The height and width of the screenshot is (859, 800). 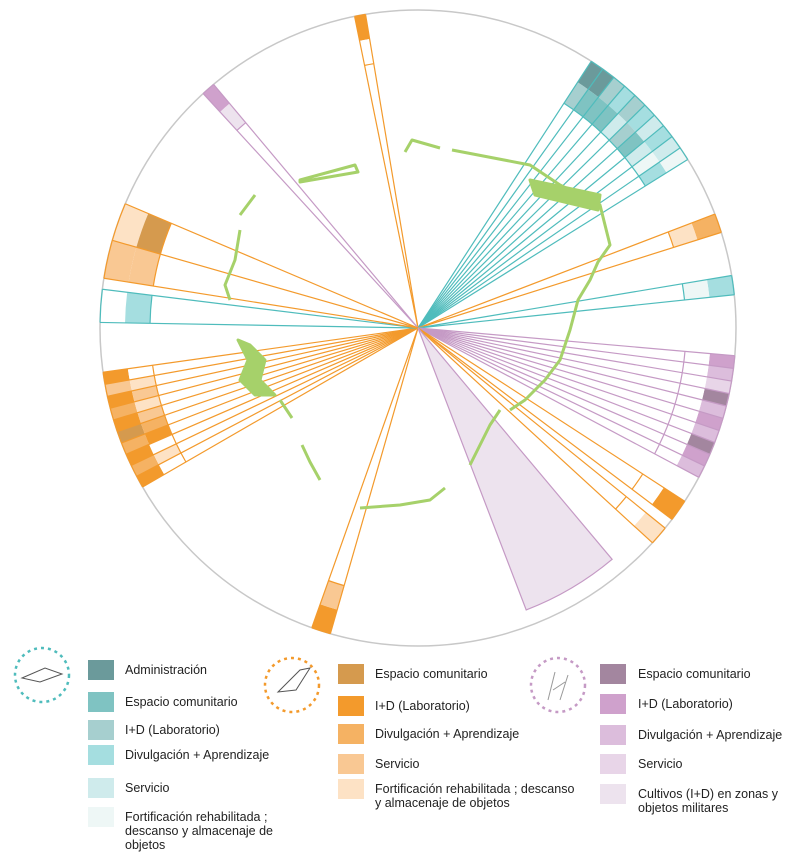 I want to click on legend-label: Administración, so click(x=166, y=670).